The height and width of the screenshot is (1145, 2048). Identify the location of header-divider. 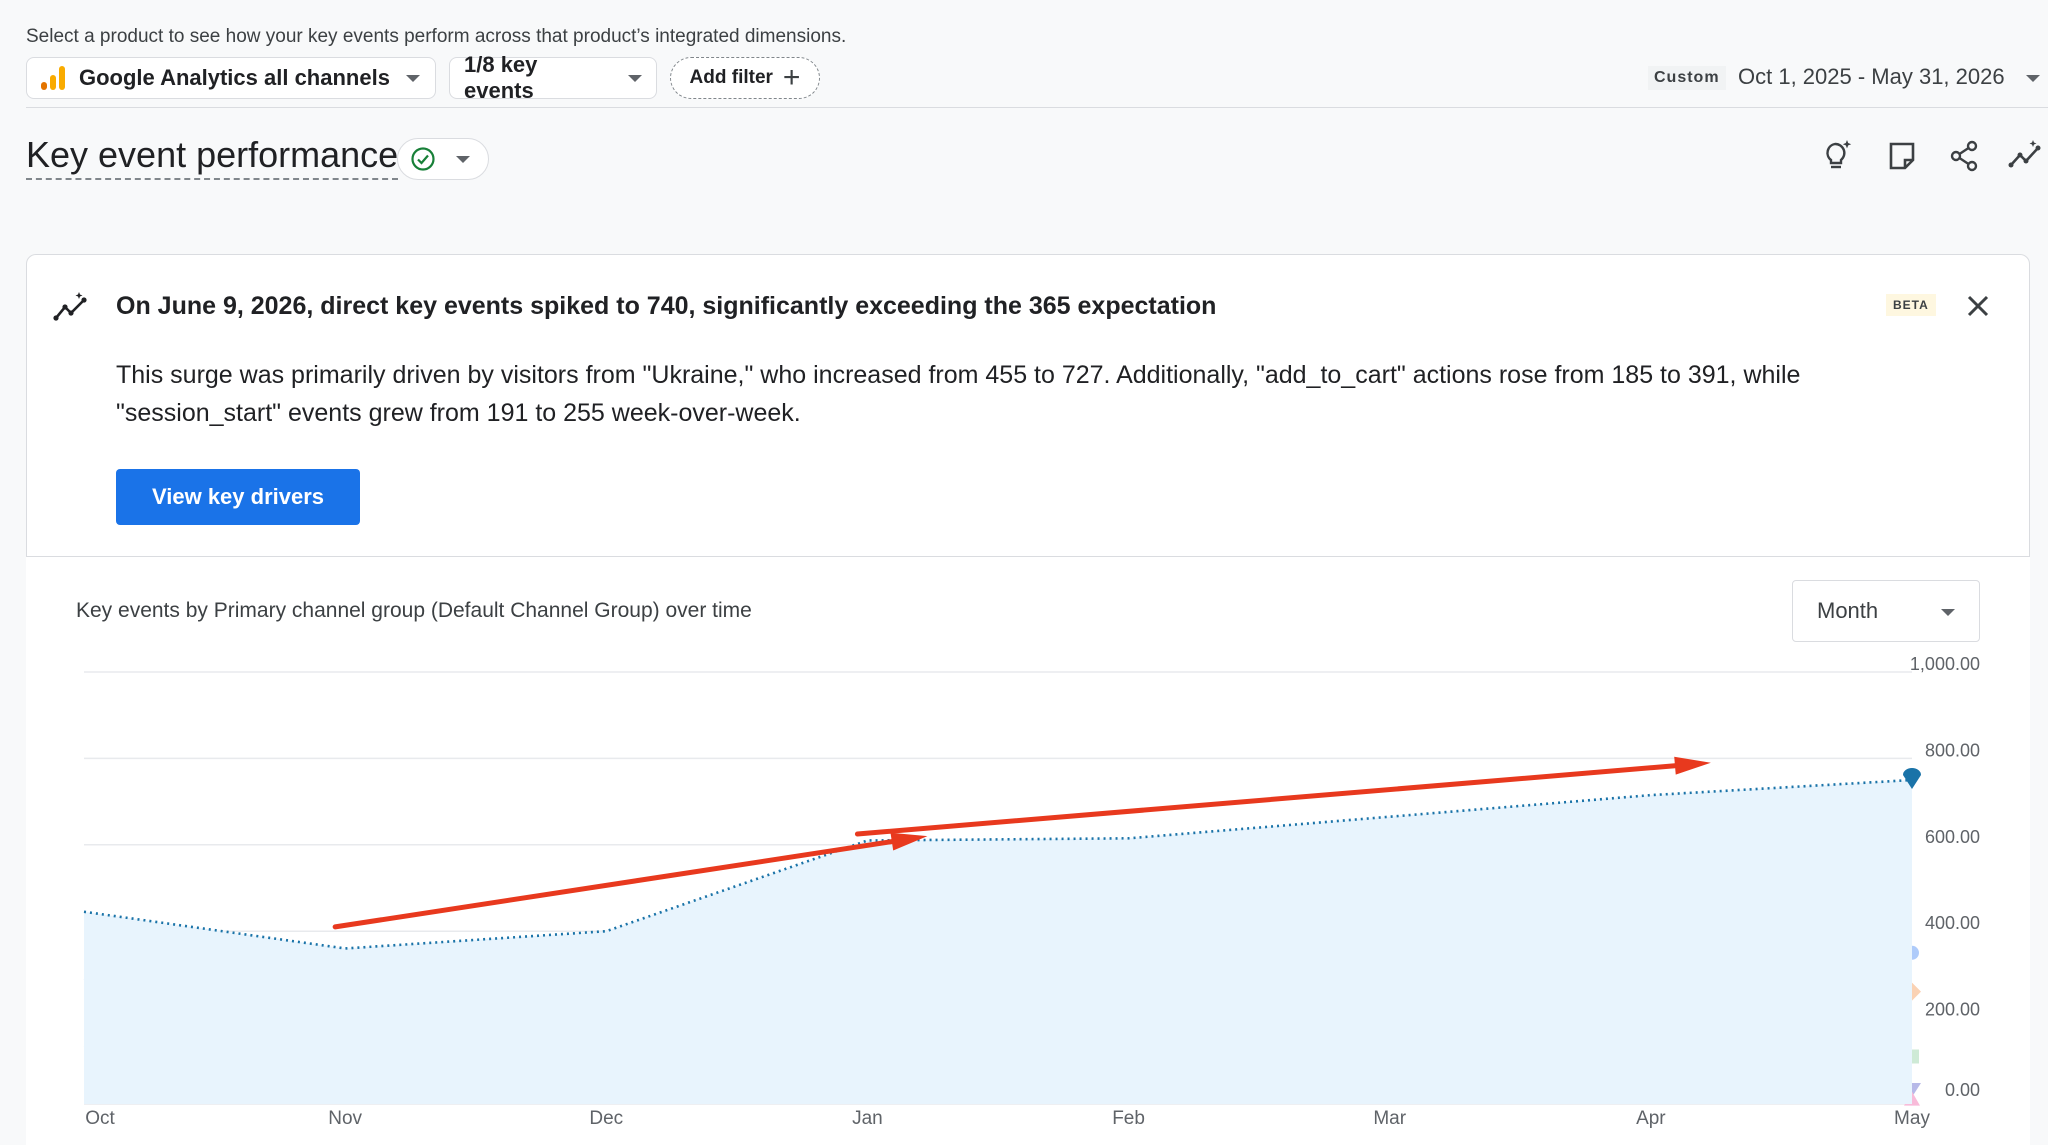
(1037, 107).